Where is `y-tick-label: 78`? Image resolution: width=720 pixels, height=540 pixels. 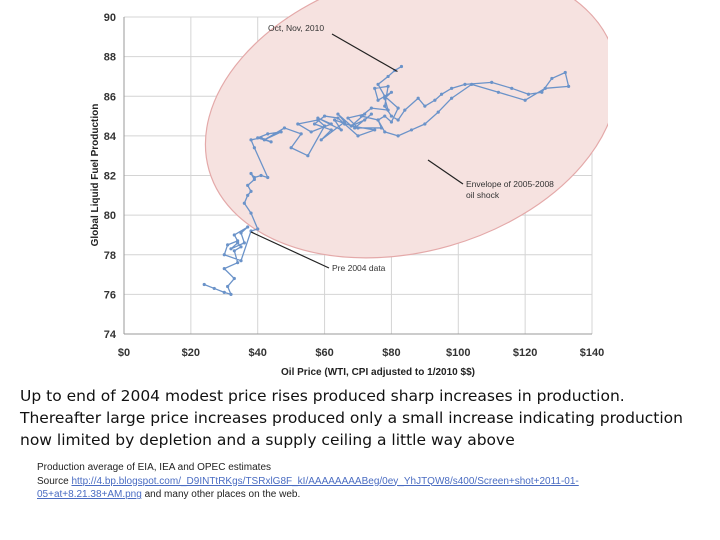 y-tick-label: 78 is located at coordinates (110, 256).